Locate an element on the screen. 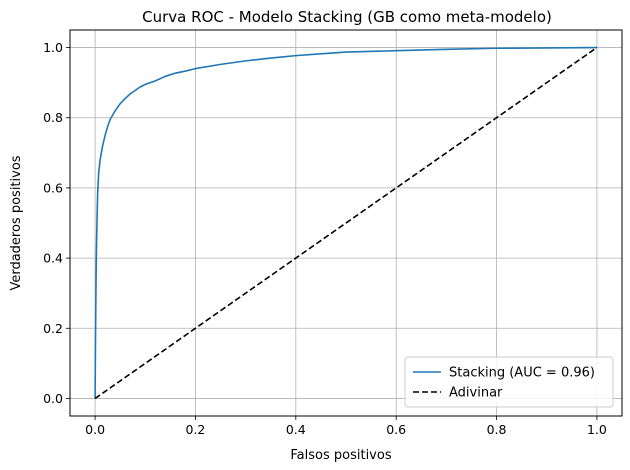 This screenshot has height=470, width=630. y-tick-label: 0.4 is located at coordinates (53, 258).